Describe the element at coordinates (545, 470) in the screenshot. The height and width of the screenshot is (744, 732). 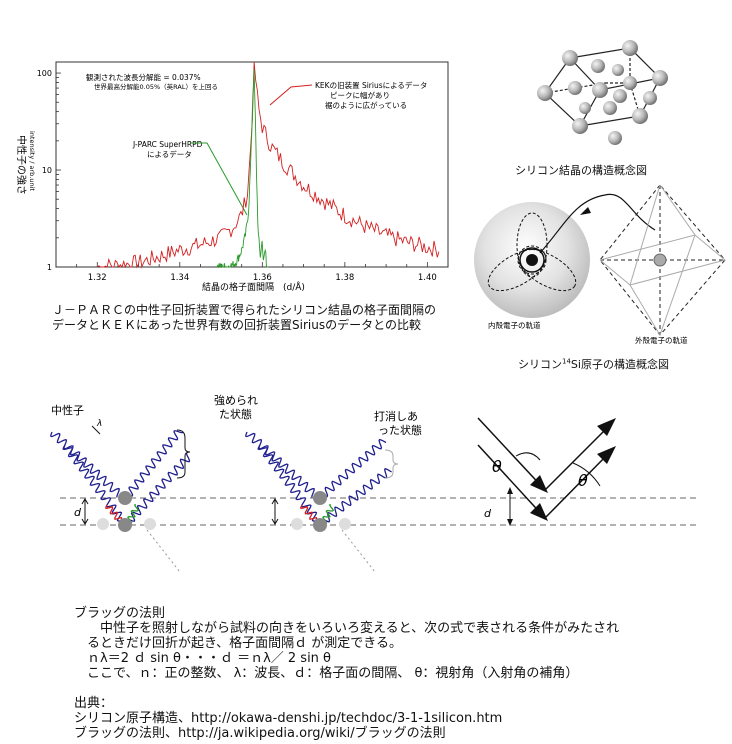
I see `bragg-geometry` at that location.